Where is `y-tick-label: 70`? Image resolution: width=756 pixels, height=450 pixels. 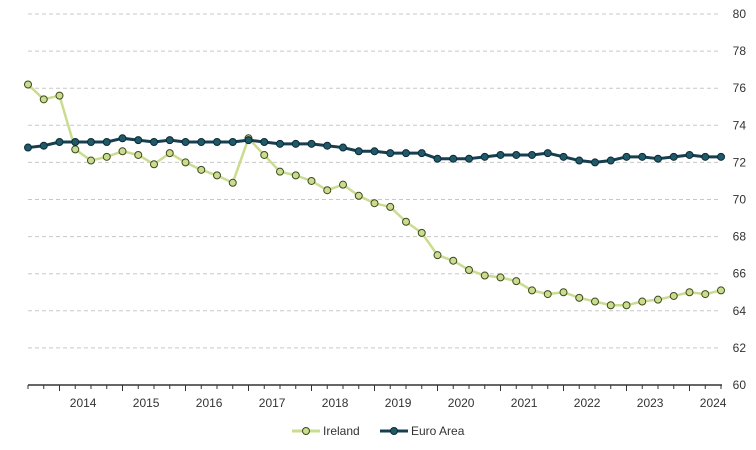
y-tick-label: 70 is located at coordinates (740, 200).